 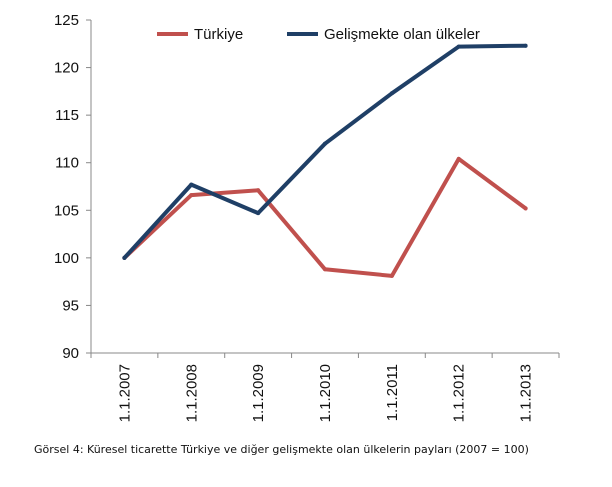 What do you see at coordinates (318, 34) in the screenshot?
I see `chart-legend: Türkiye Gelişmekte olan ülkeler` at bounding box center [318, 34].